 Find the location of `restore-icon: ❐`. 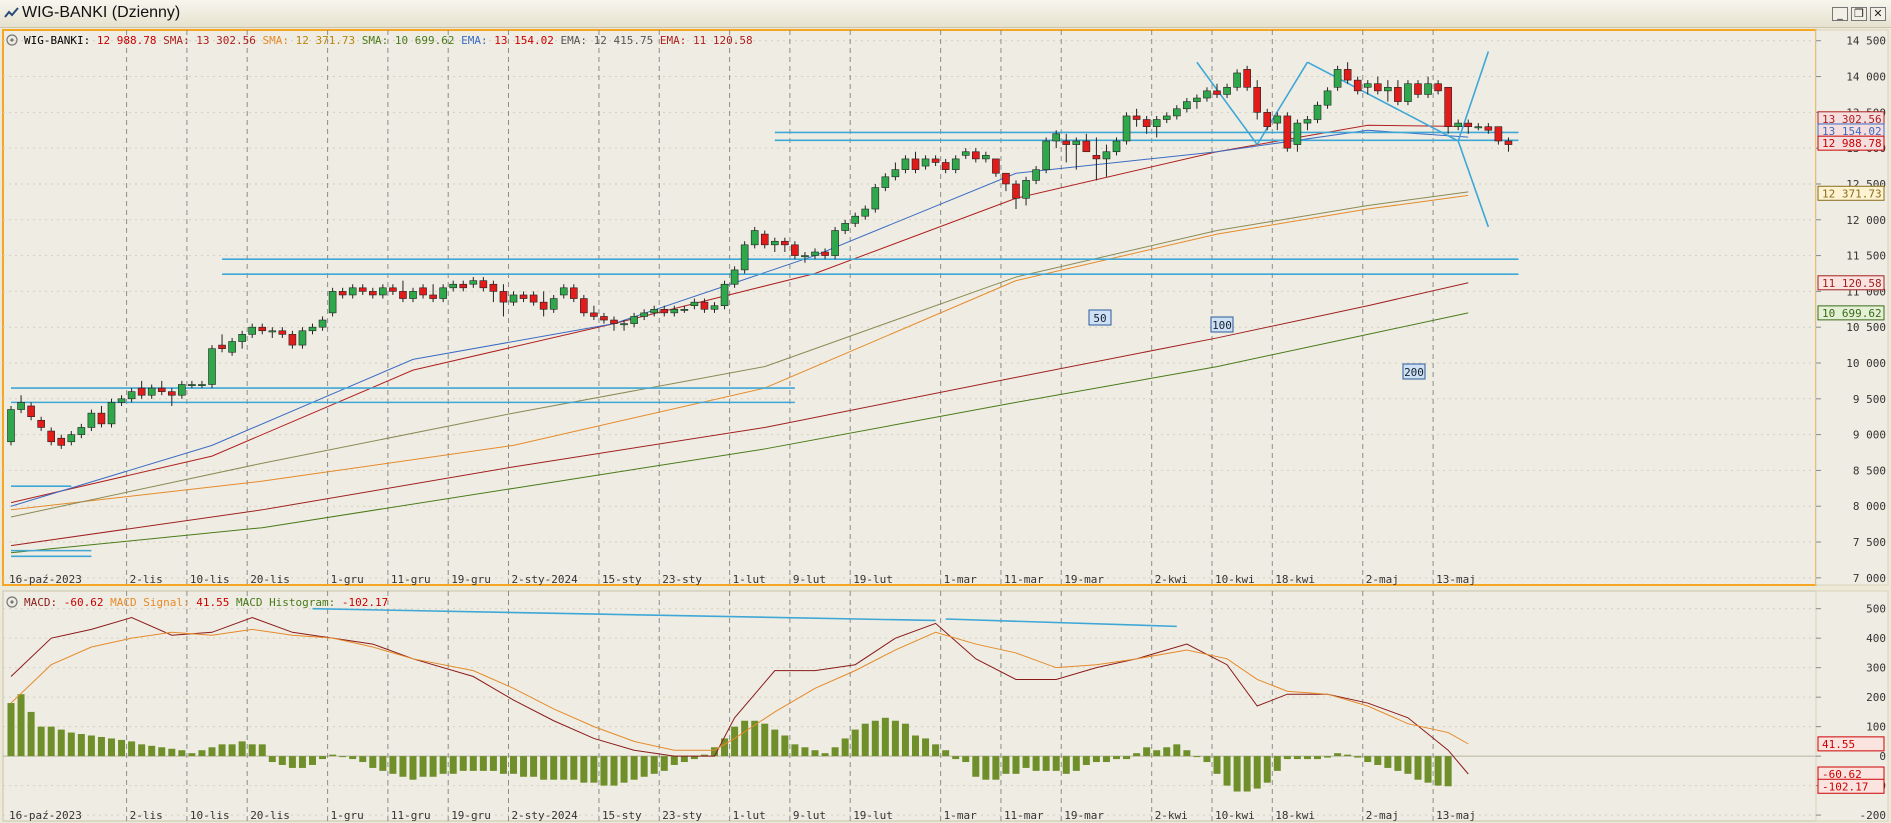

restore-icon: ❐ is located at coordinates (1859, 14).